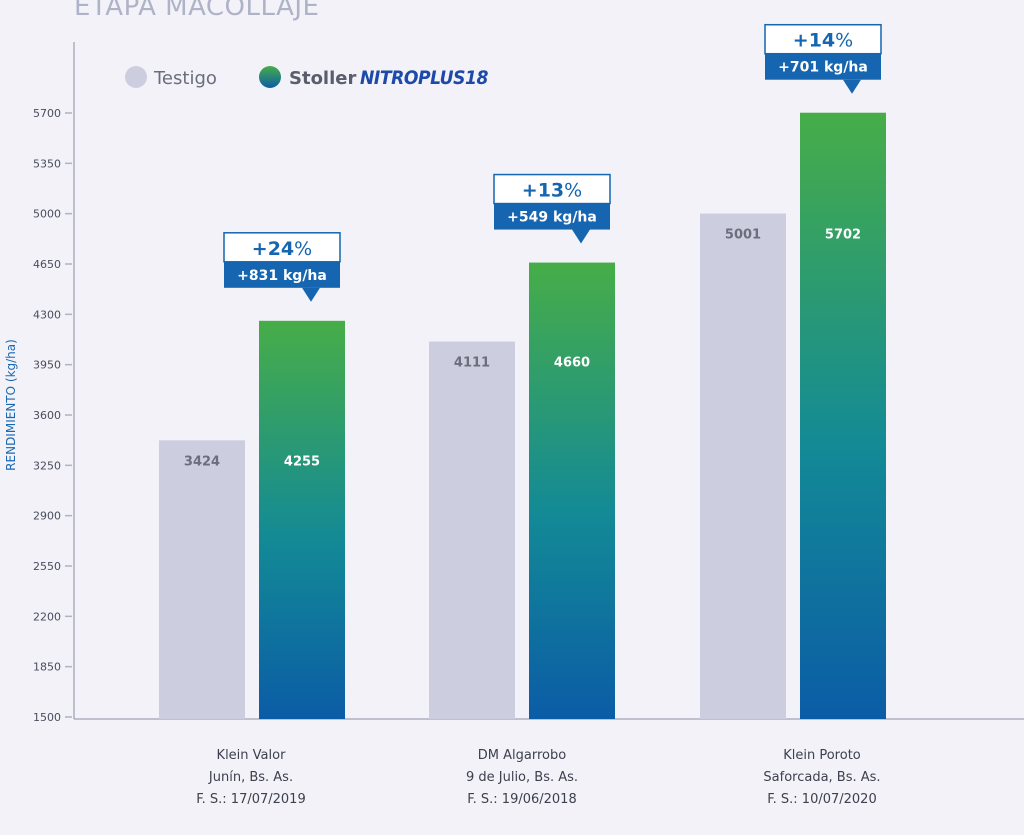  What do you see at coordinates (273, 249) in the screenshot?
I see `annotation-percent-value: +24` at bounding box center [273, 249].